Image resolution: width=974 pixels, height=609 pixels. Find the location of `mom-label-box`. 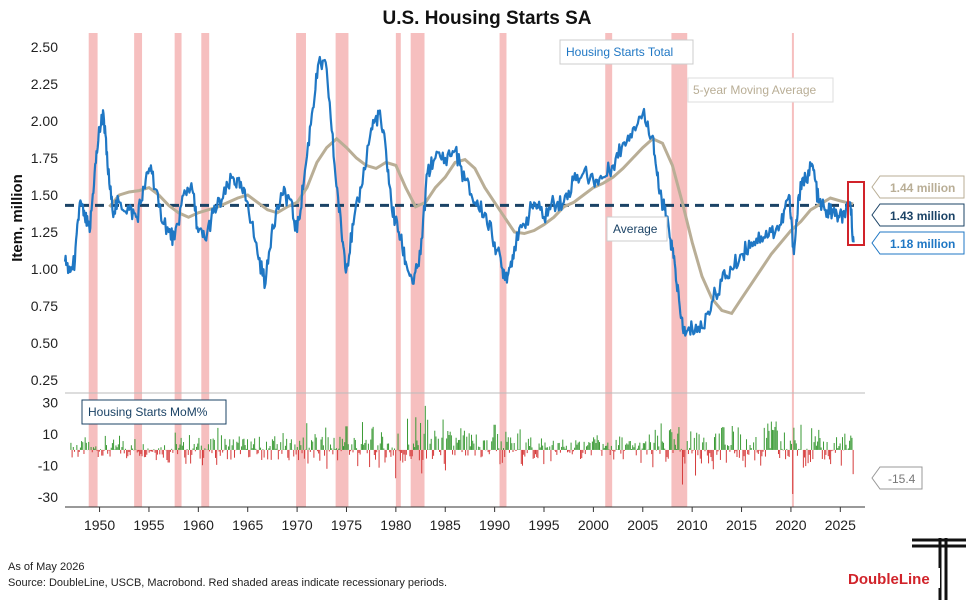

mom-label-box is located at coordinates (154, 412).